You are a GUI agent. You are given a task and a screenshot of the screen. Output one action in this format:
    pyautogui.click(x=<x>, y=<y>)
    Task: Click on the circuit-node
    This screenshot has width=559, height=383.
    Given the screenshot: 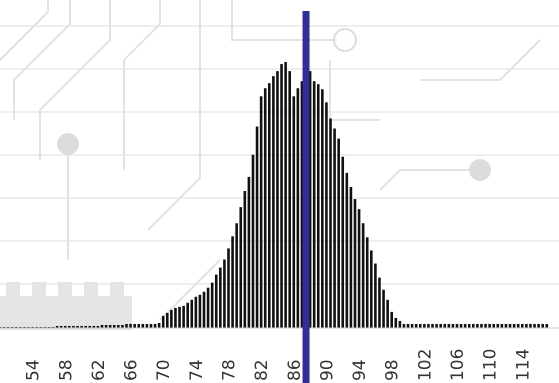 What is the action you would take?
    pyautogui.click(x=68, y=144)
    